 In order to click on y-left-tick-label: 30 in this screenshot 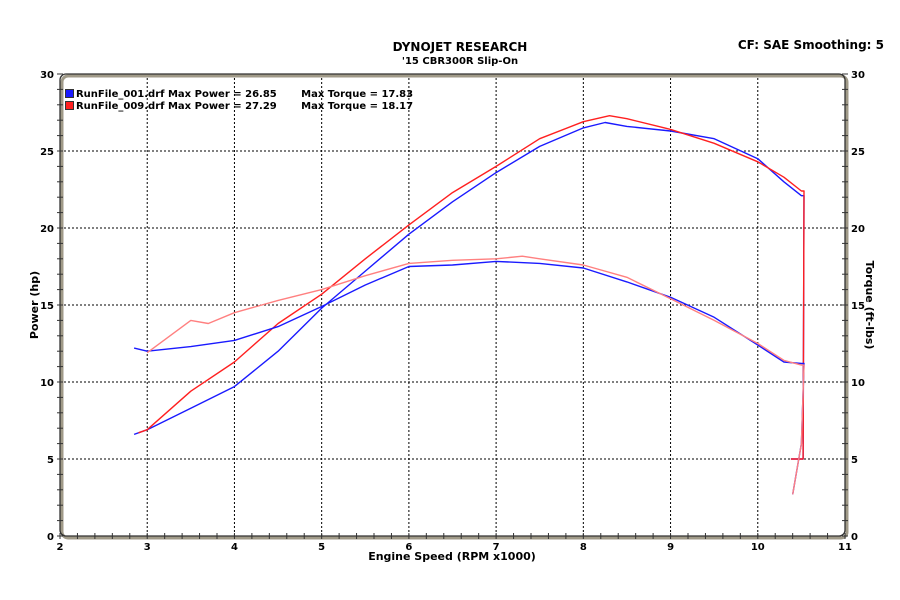, I will do `click(47, 75)`.